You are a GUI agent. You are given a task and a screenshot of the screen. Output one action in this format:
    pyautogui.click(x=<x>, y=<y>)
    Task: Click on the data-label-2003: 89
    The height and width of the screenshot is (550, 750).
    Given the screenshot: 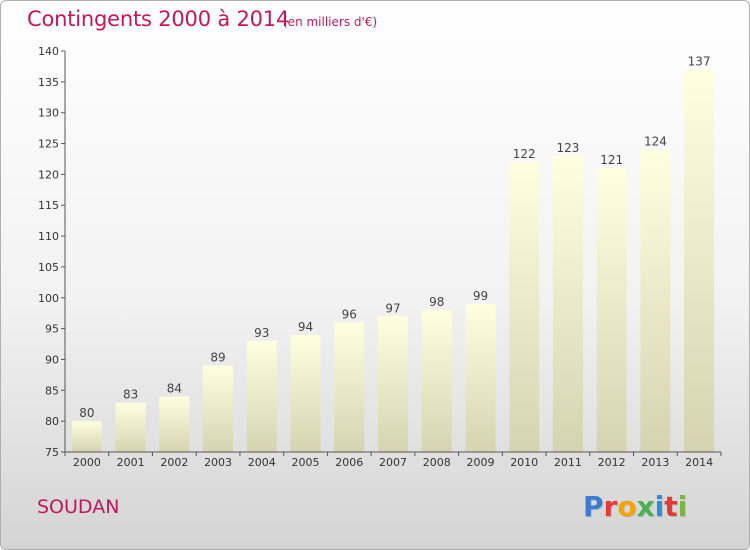 What is the action you would take?
    pyautogui.click(x=217, y=358)
    